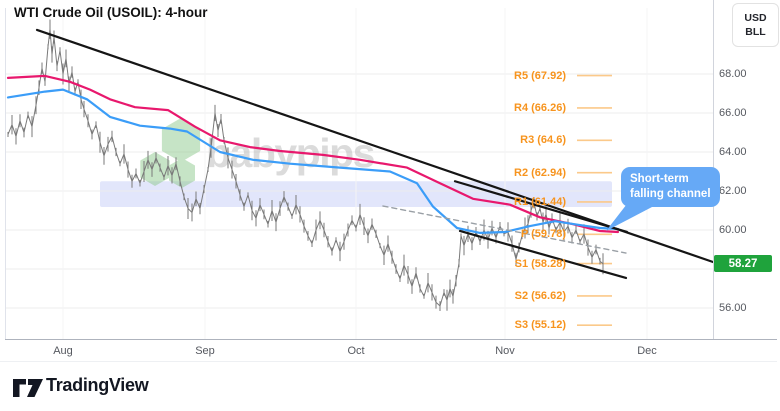 This screenshot has height=411, width=780. I want to click on y-axis-label-60.00: 60.00, so click(733, 230).